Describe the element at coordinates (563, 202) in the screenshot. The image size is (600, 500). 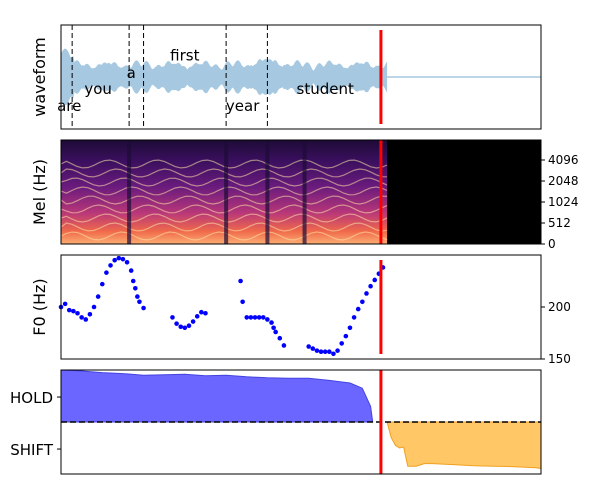
I see `mel-ytick-label: 1024` at that location.